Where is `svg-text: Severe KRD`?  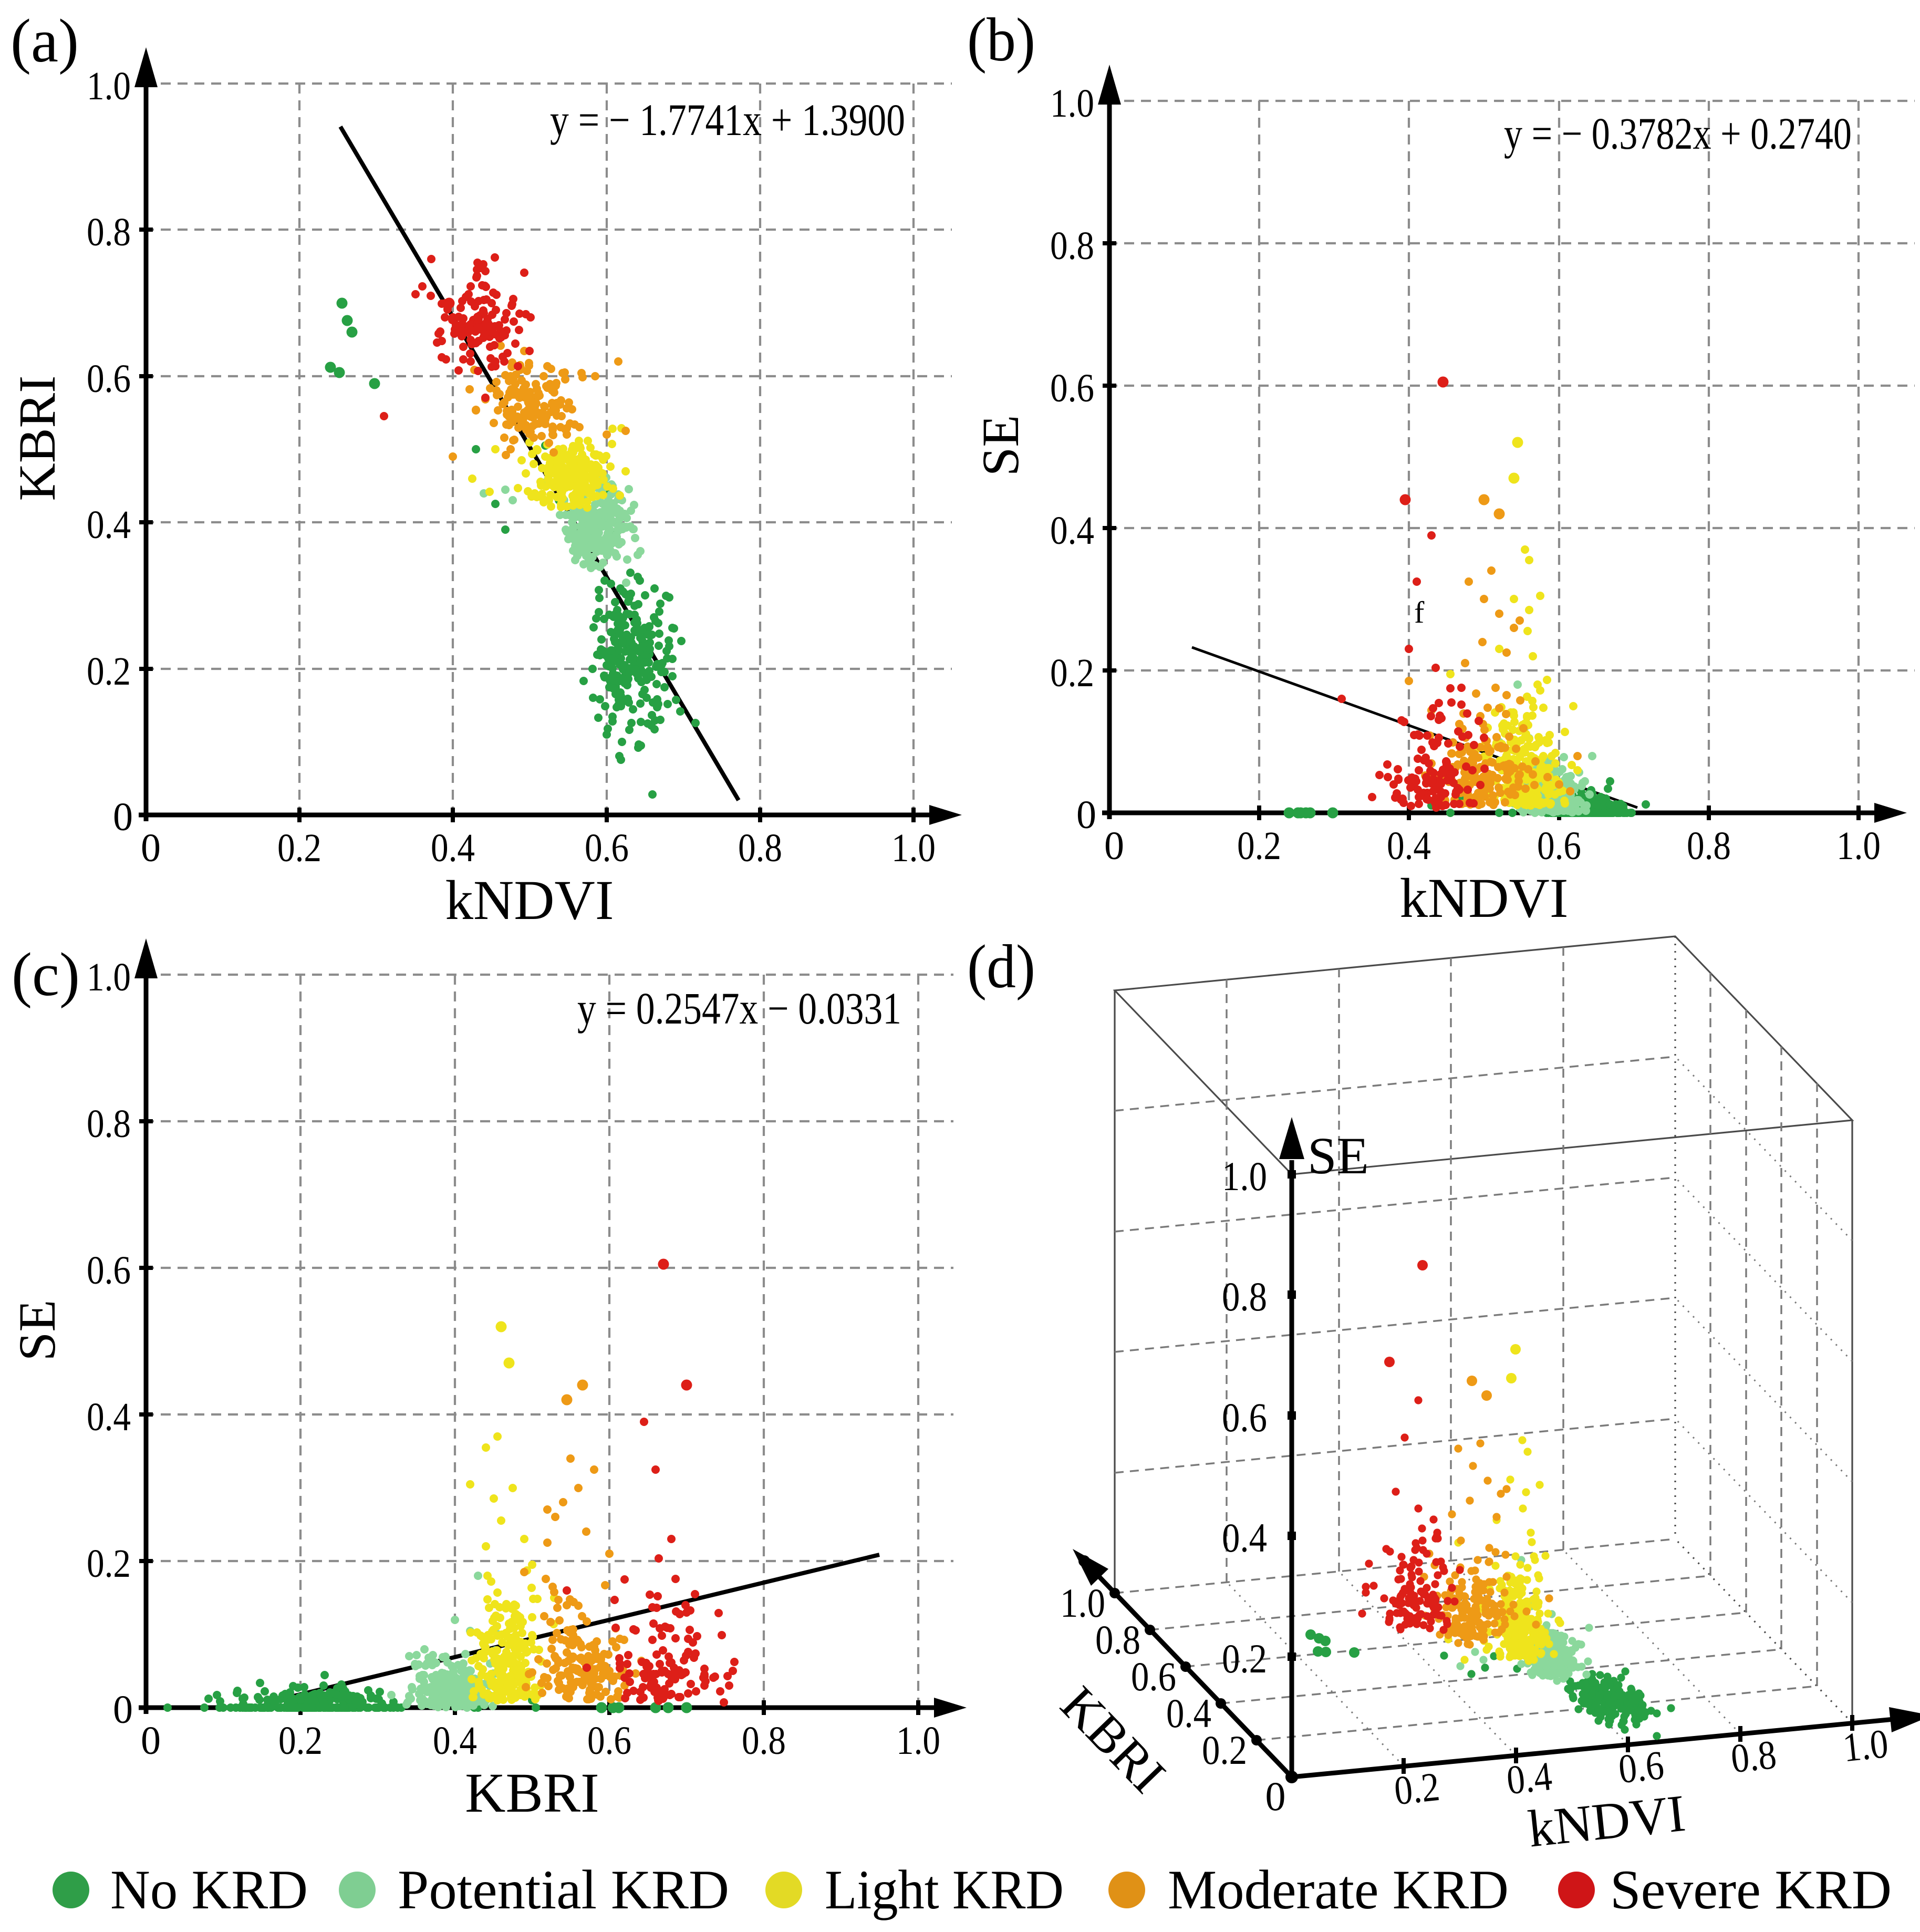 svg-text: Severe KRD is located at coordinates (1751, 1889).